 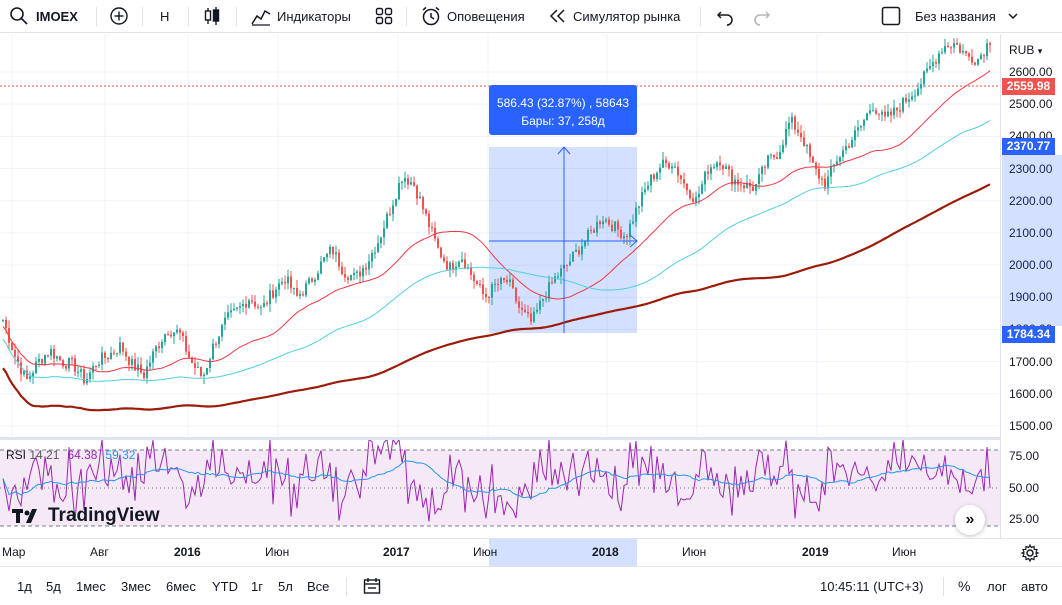 I want to click on price-scale-label: 1500.00, so click(x=1031, y=426).